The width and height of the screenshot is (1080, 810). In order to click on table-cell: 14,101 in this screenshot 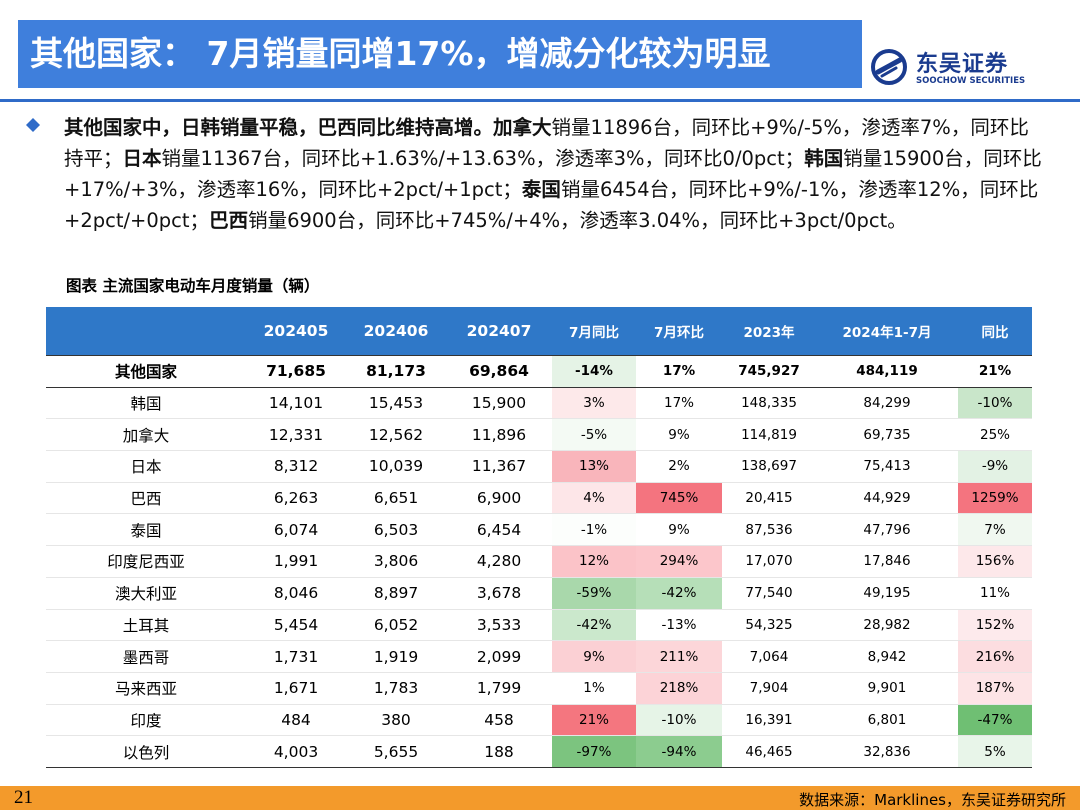, I will do `click(296, 403)`.